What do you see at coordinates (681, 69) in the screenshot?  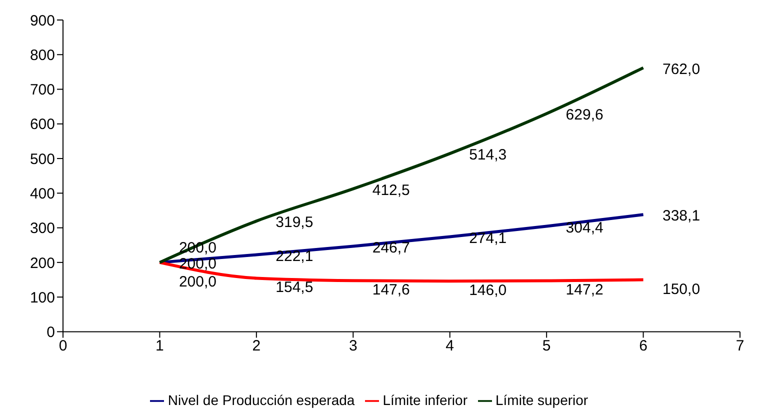 I see `data-label: 762,0` at bounding box center [681, 69].